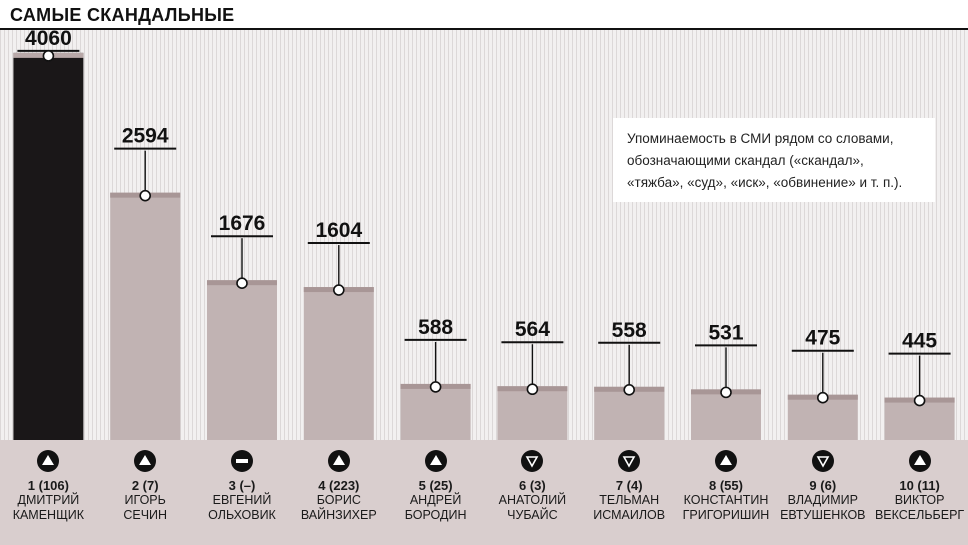 The image size is (968, 545). Describe the element at coordinates (725, 332) in the screenshot. I see `value-label: 531` at that location.